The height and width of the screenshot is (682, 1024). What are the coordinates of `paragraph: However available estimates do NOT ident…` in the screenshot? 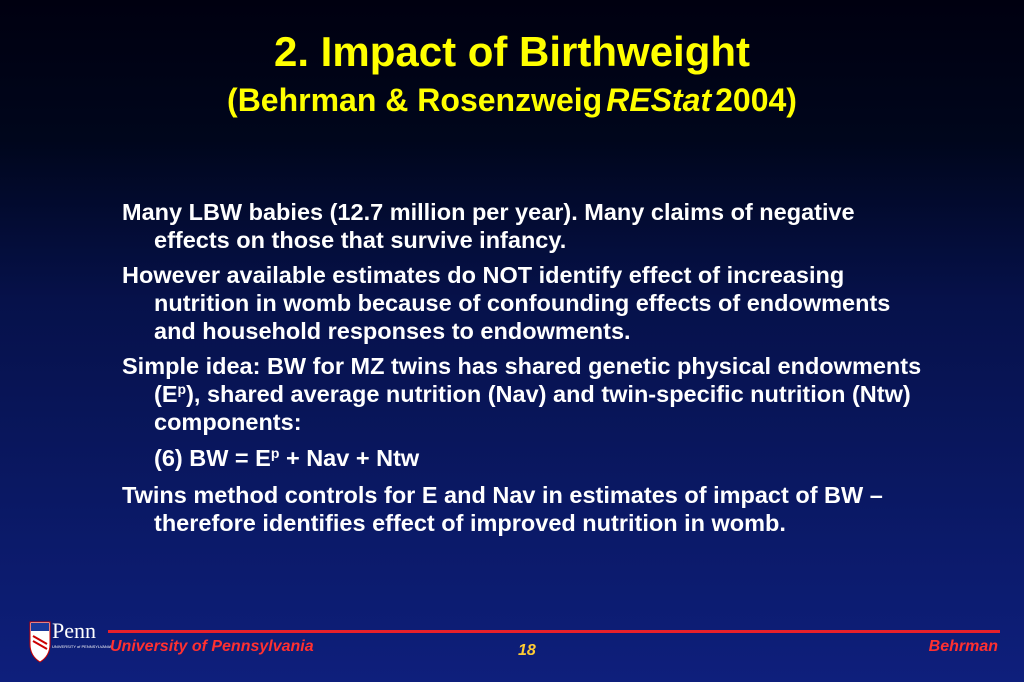 It's located at (522, 303).